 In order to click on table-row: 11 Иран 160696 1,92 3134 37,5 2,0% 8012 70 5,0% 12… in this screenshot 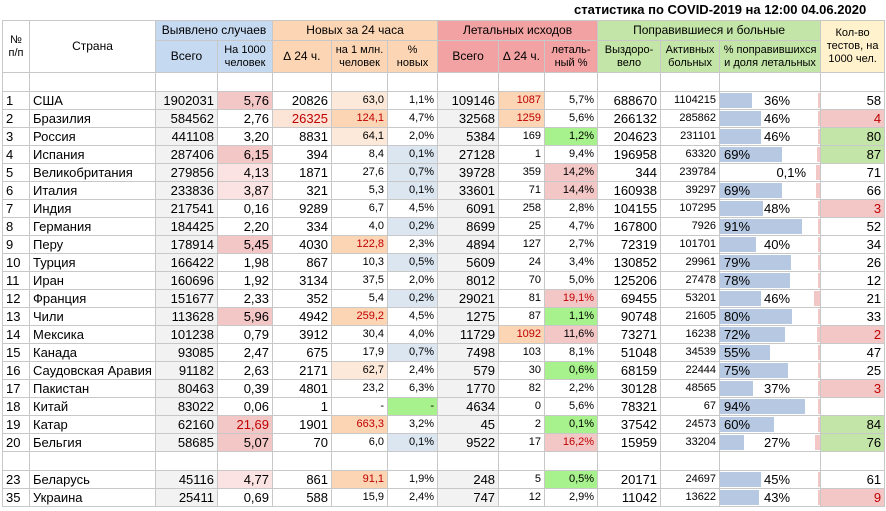, I will do `click(444, 280)`.